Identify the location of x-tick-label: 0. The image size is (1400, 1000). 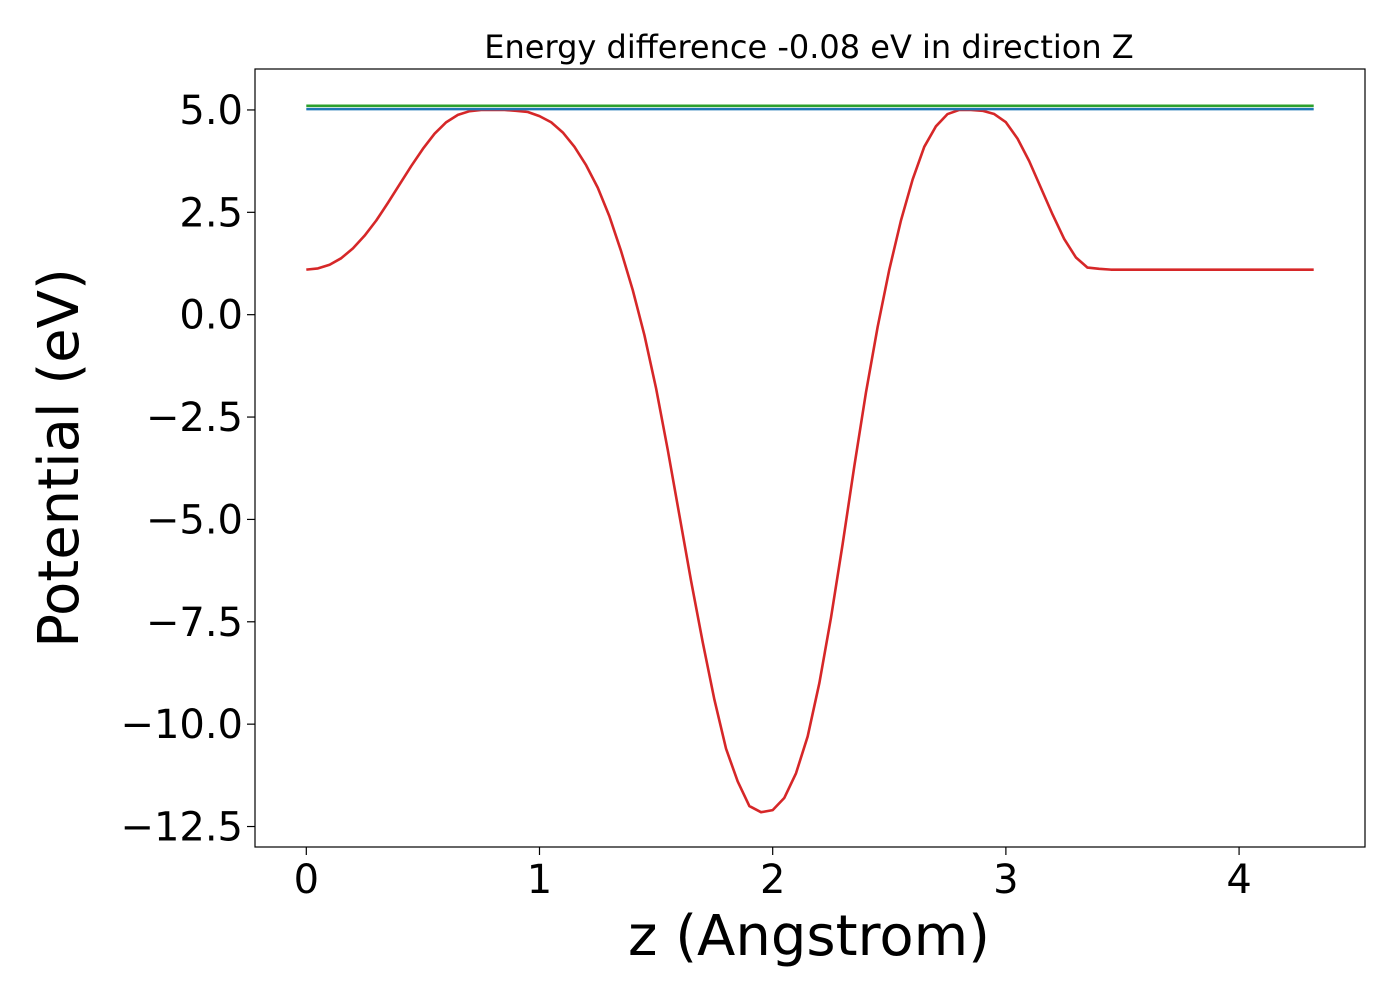
(306, 880).